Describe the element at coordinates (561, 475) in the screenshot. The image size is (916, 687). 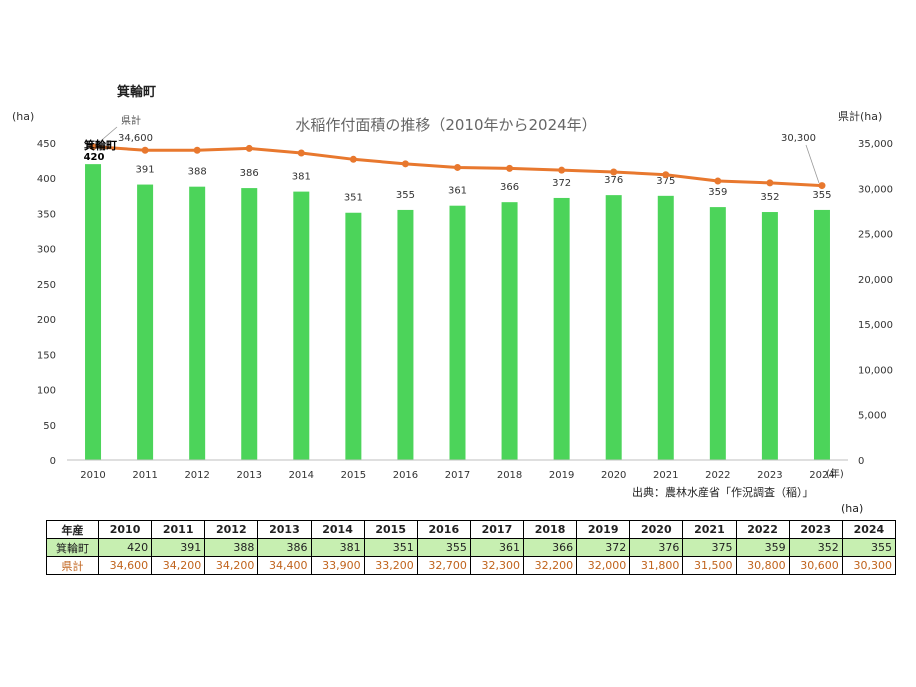
I see `x-tick-label: 2019` at that location.